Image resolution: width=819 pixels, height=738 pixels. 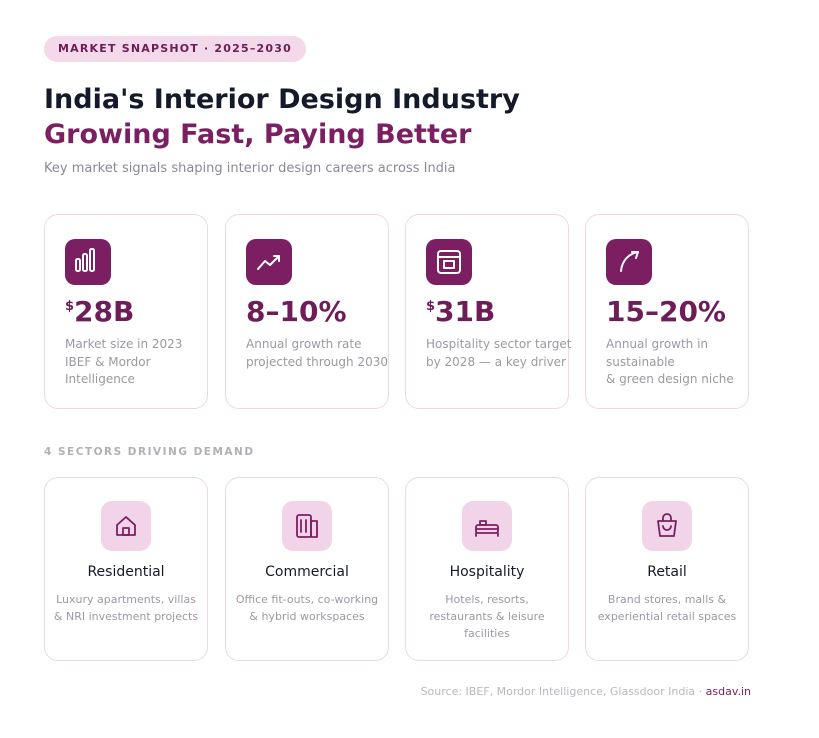 I want to click on stat-value: 15–20%, so click(x=666, y=311).